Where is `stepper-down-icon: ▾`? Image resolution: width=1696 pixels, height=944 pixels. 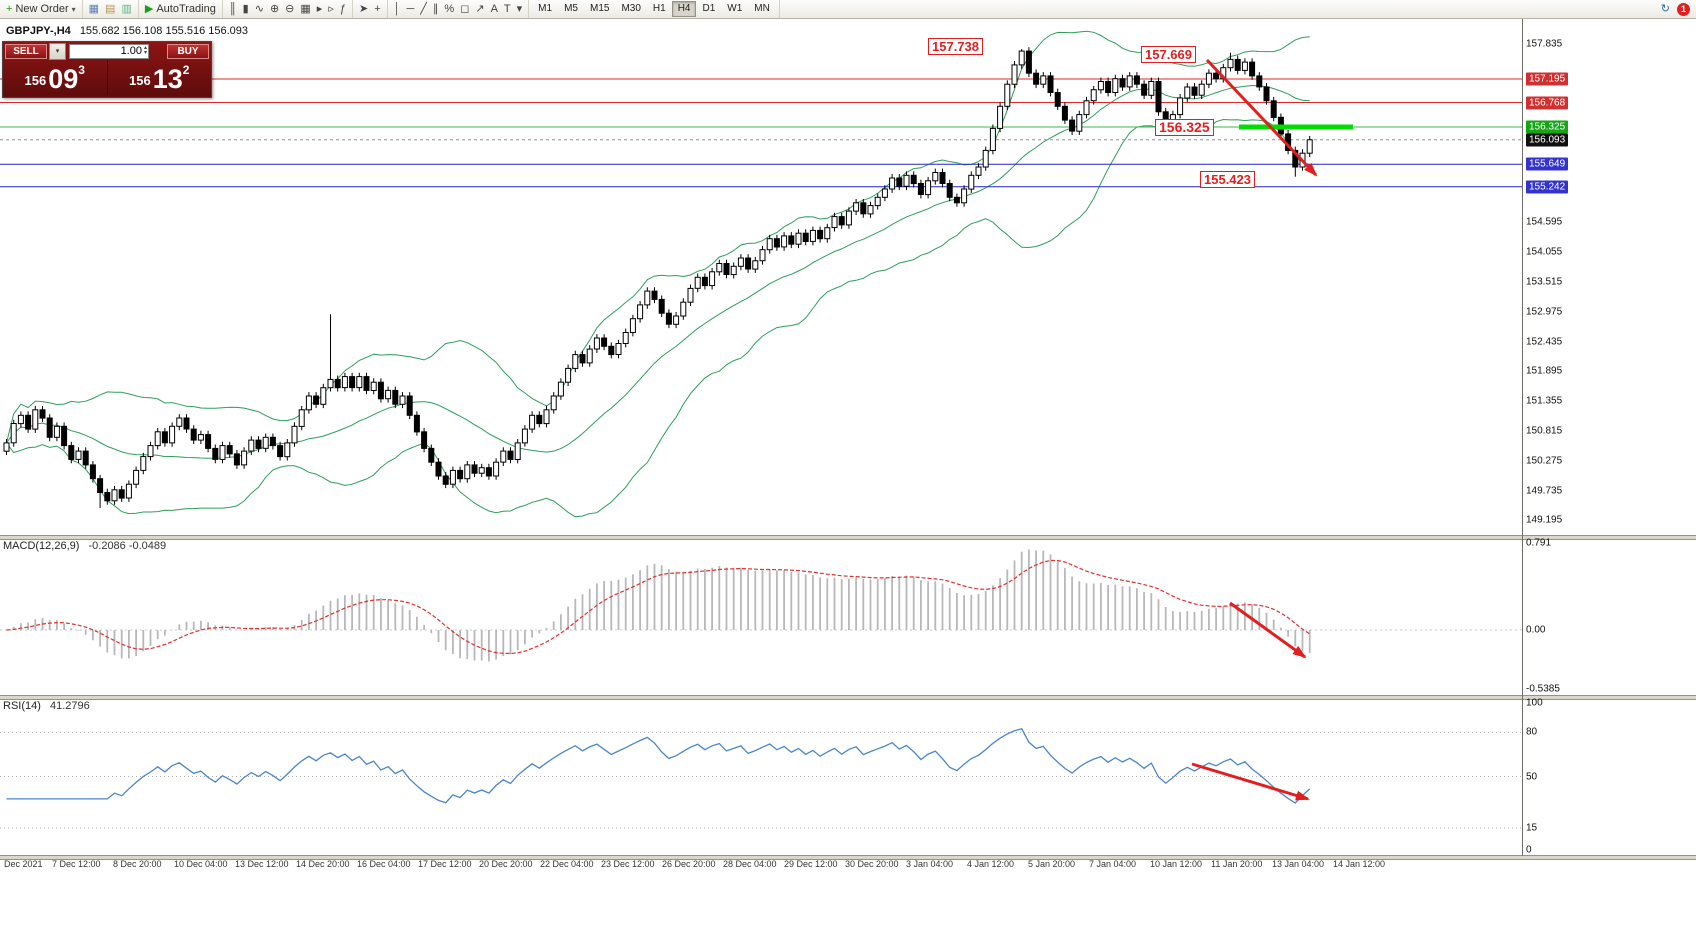 stepper-down-icon: ▾ is located at coordinates (145, 53).